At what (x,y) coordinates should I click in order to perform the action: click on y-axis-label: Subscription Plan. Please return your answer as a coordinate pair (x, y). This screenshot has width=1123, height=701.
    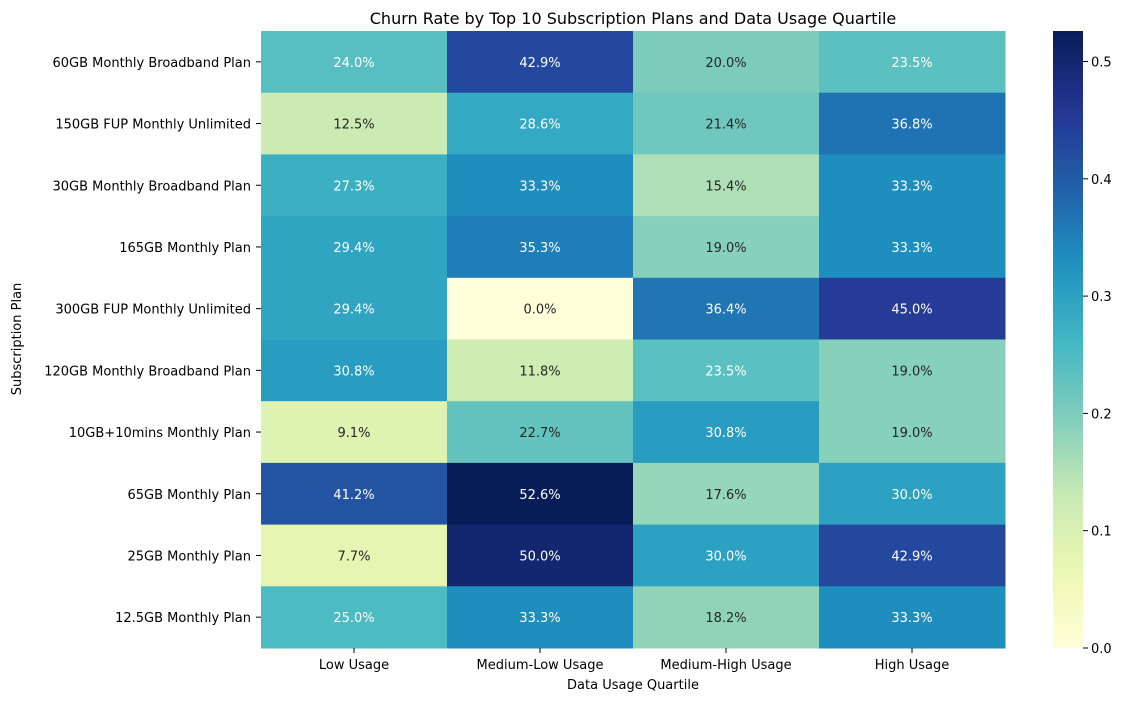
    Looking at the image, I should click on (17, 339).